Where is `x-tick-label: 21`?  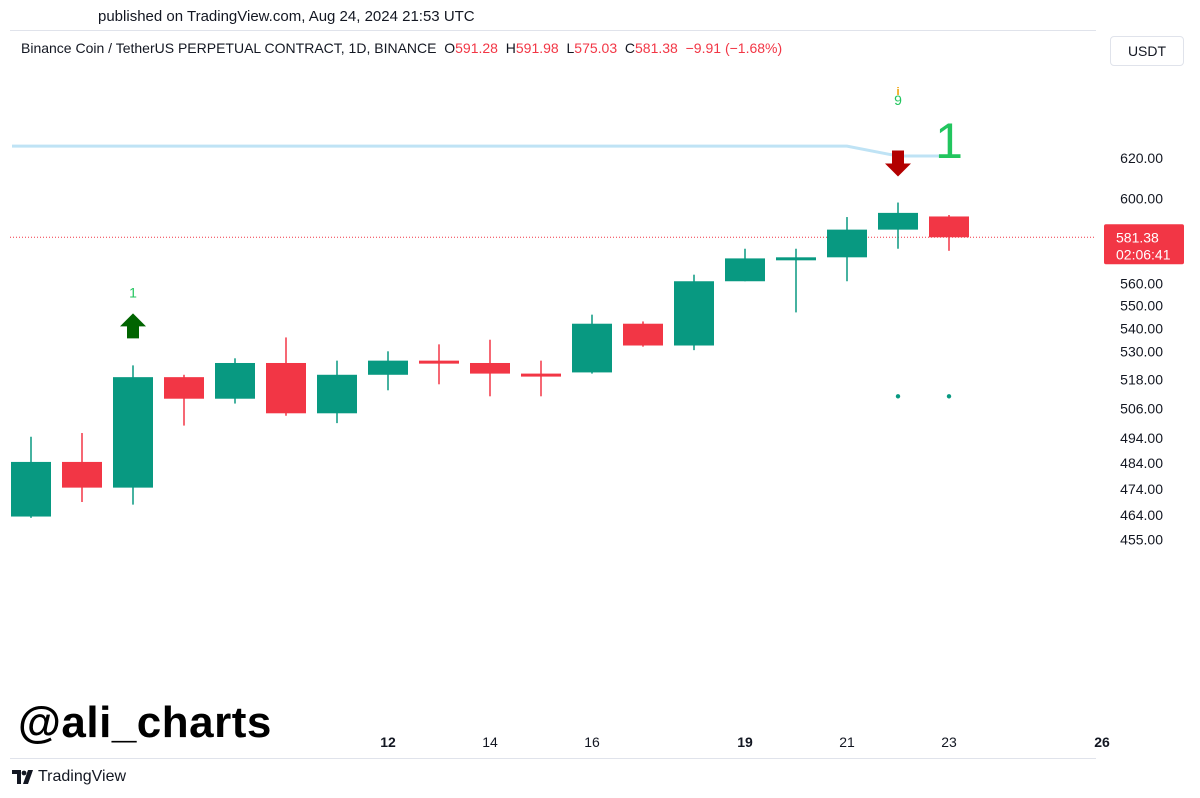 x-tick-label: 21 is located at coordinates (847, 742).